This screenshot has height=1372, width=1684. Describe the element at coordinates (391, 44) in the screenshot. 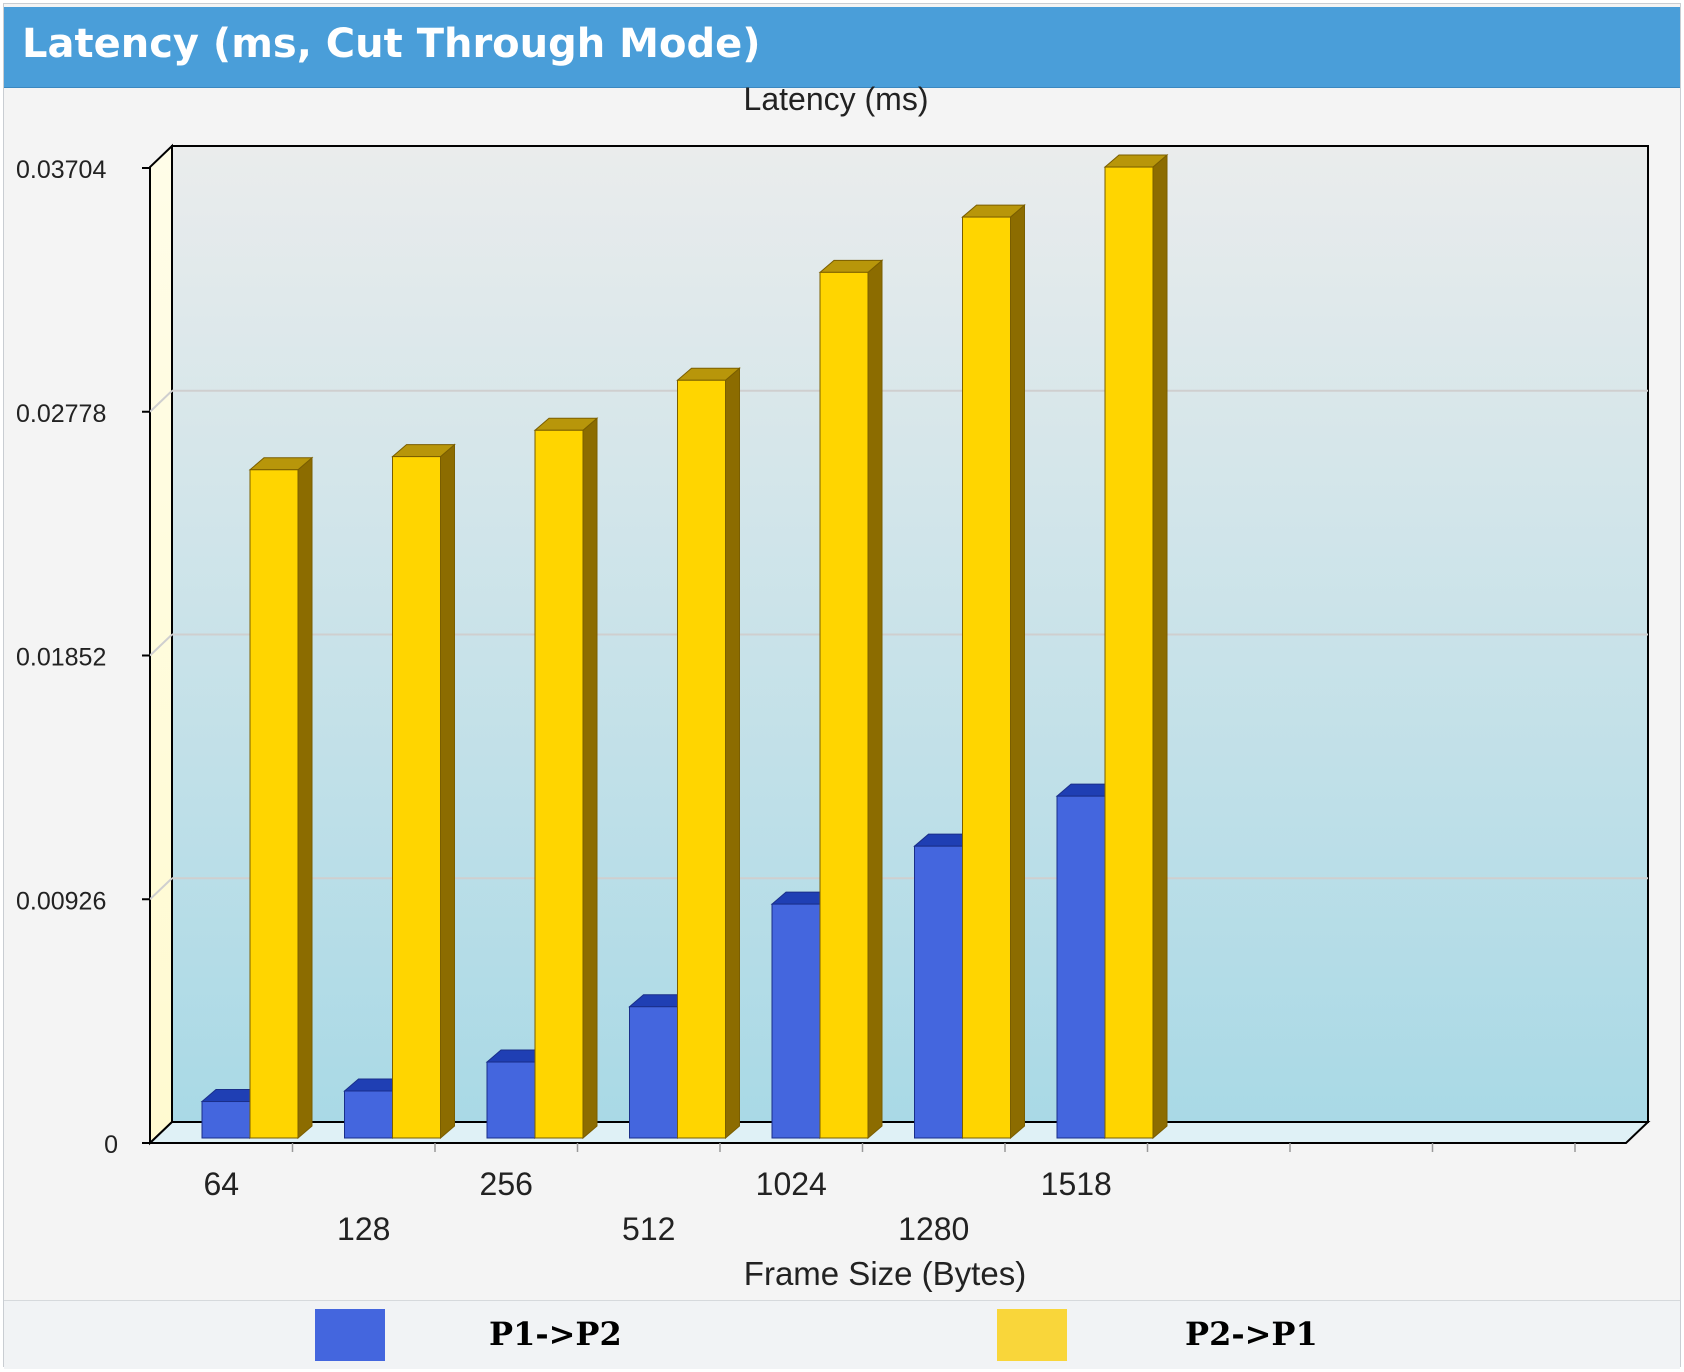

I see `panel-title: Latency (ms, Cut Through Mode)` at that location.